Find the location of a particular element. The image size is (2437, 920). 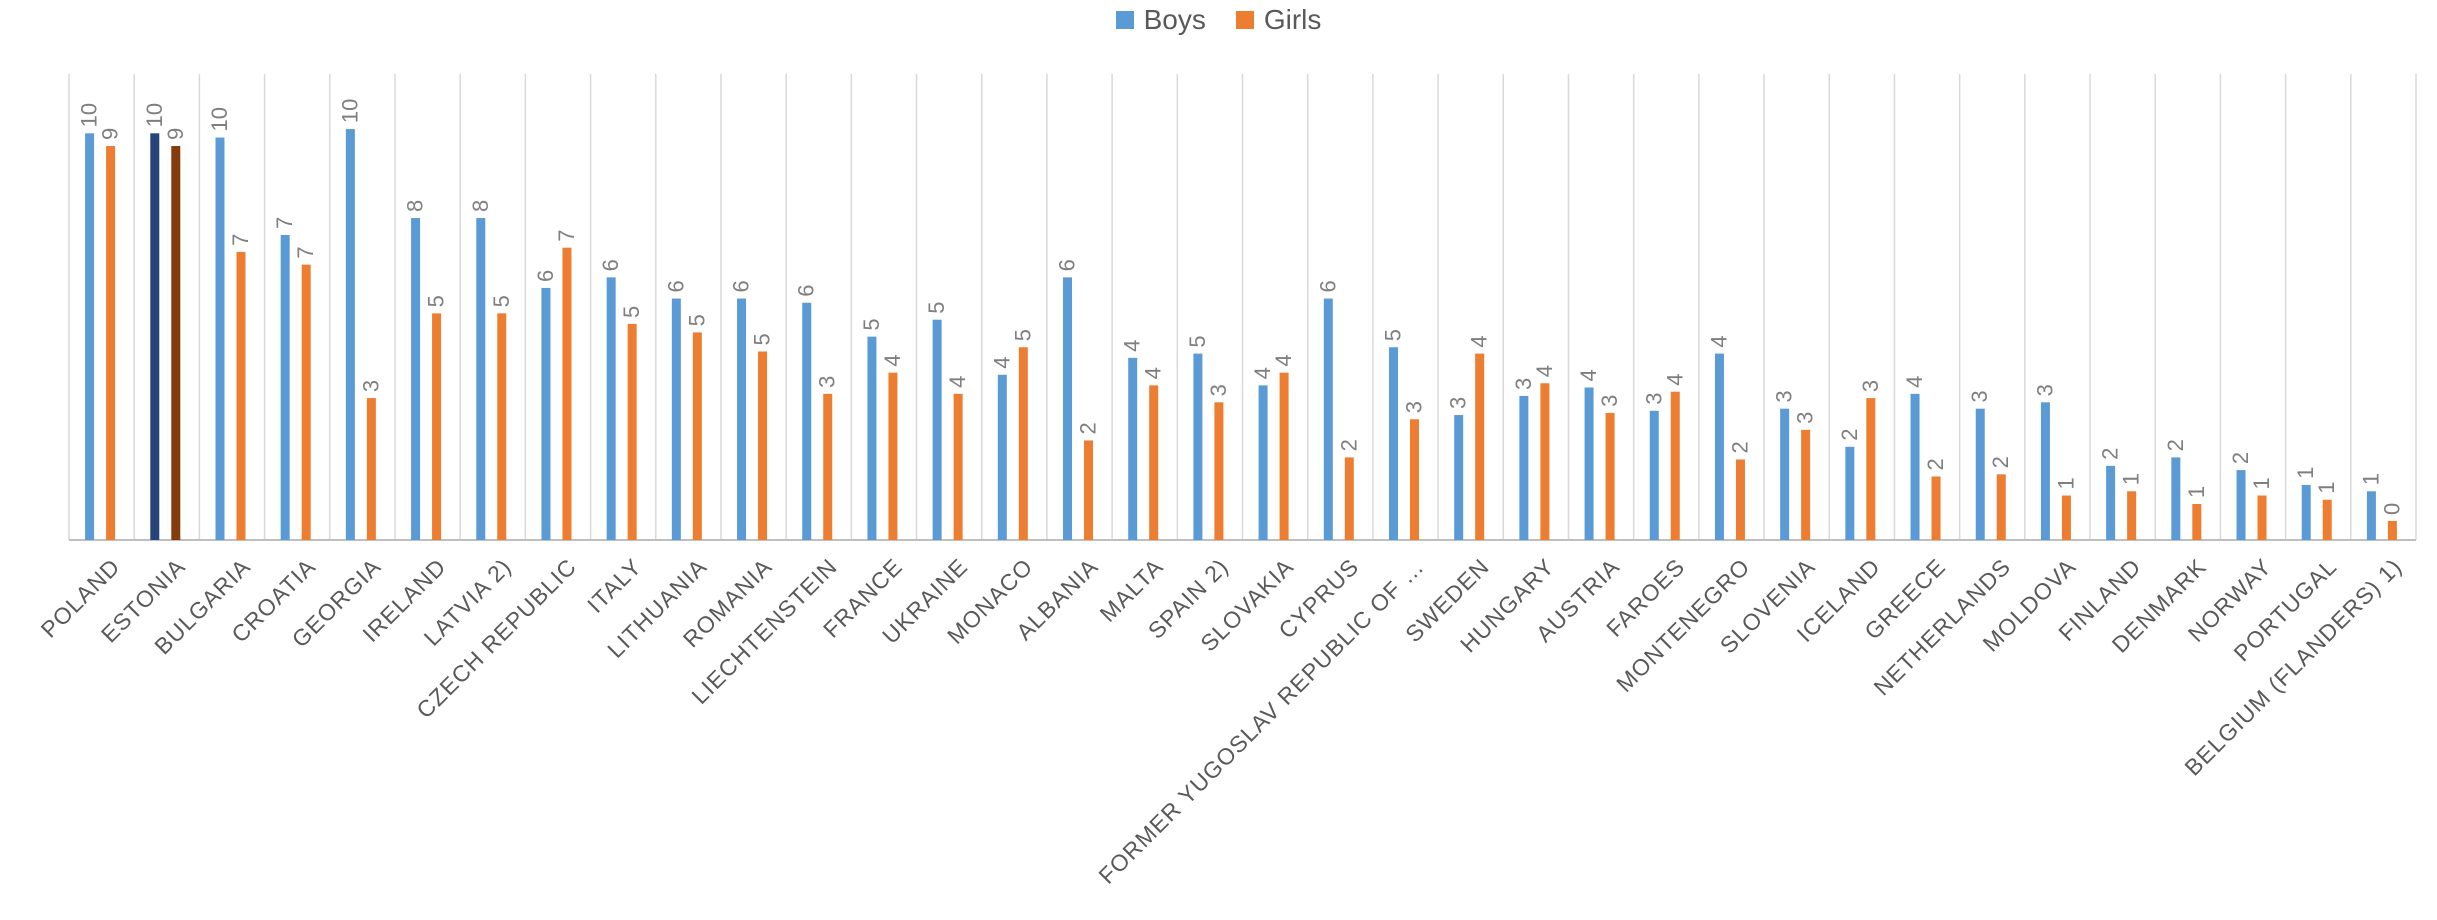

data-label-girls: 9 is located at coordinates (175, 134).